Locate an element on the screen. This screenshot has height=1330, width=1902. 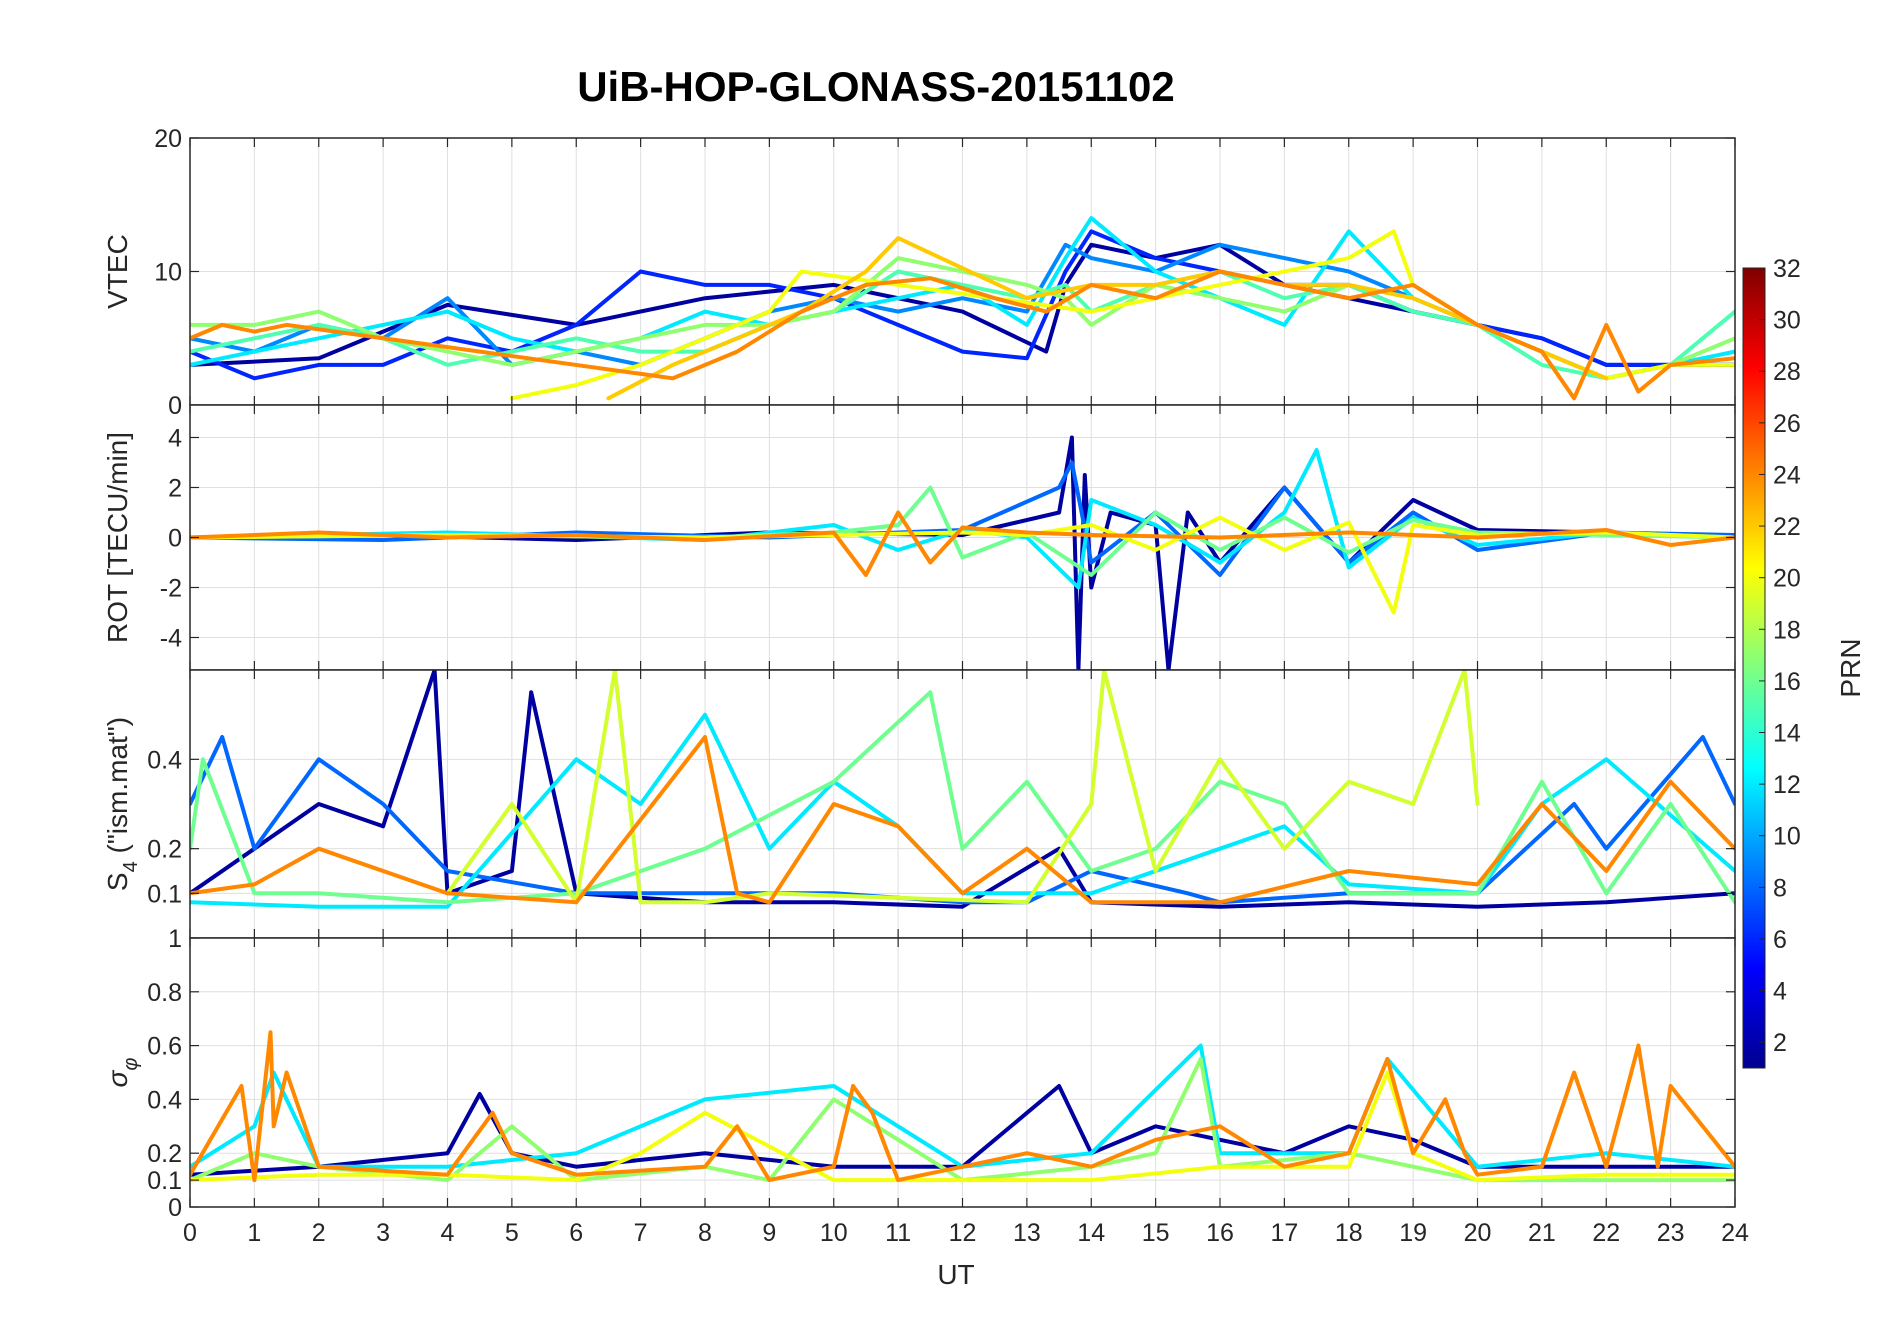
x-tick-label: 22 is located at coordinates (1606, 1233).